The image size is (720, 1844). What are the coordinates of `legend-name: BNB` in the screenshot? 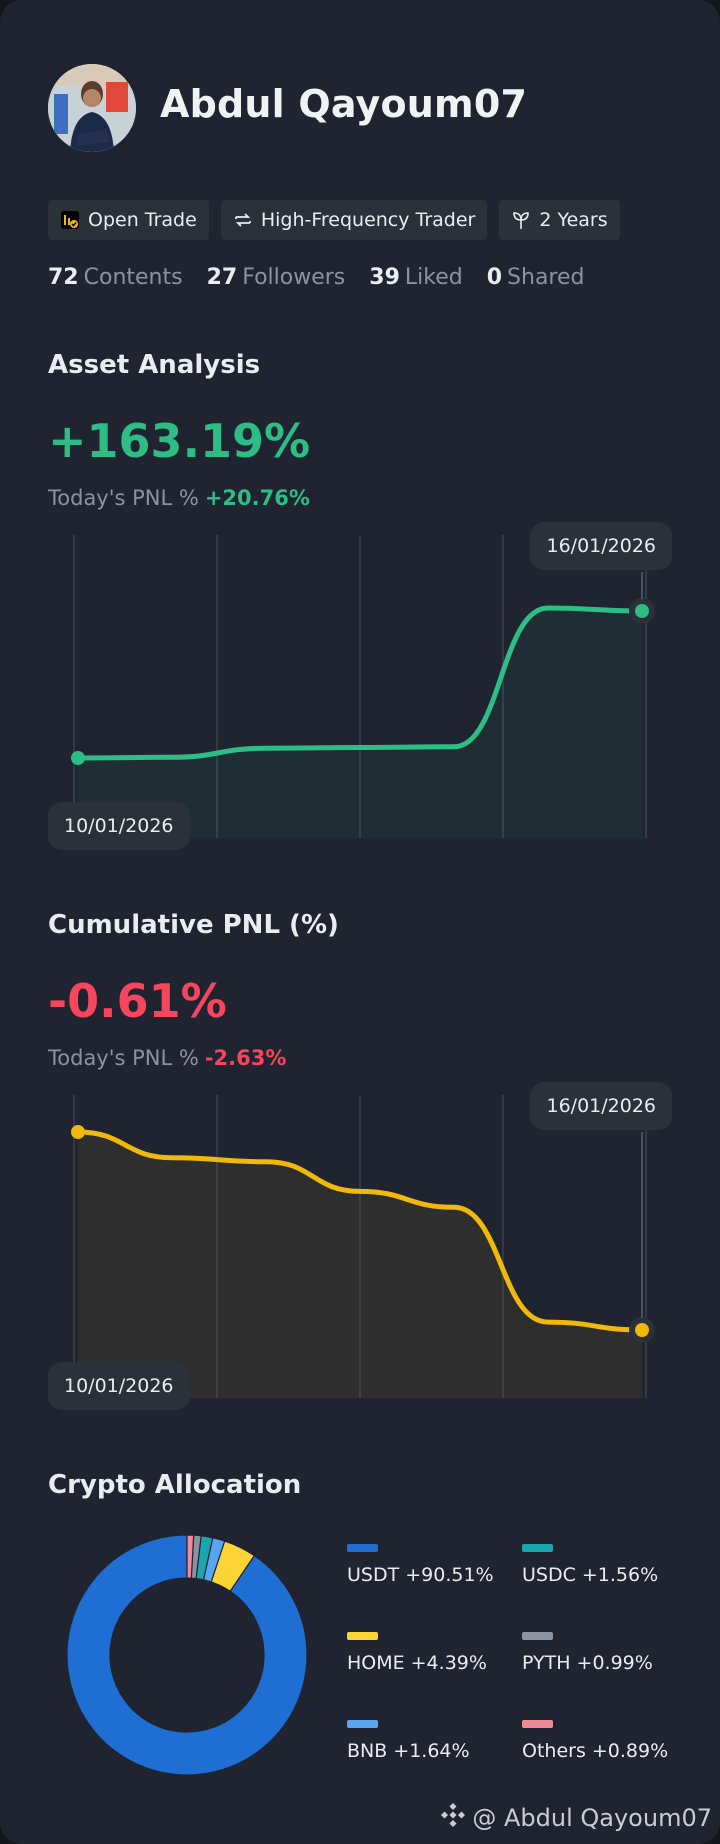 It's located at (367, 1751).